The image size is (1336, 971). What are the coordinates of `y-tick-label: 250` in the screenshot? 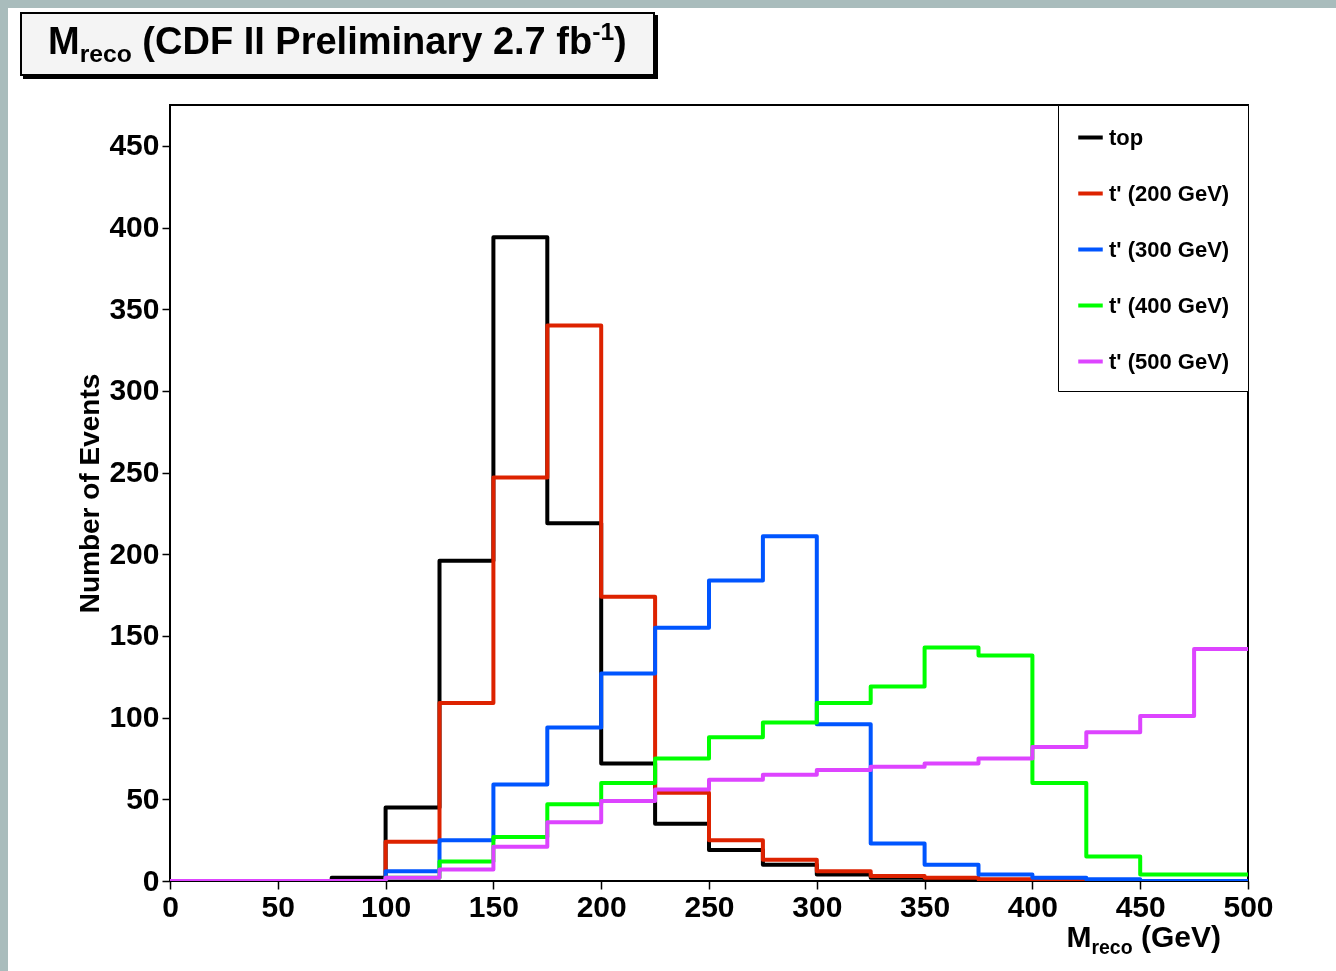 It's located at (134, 472).